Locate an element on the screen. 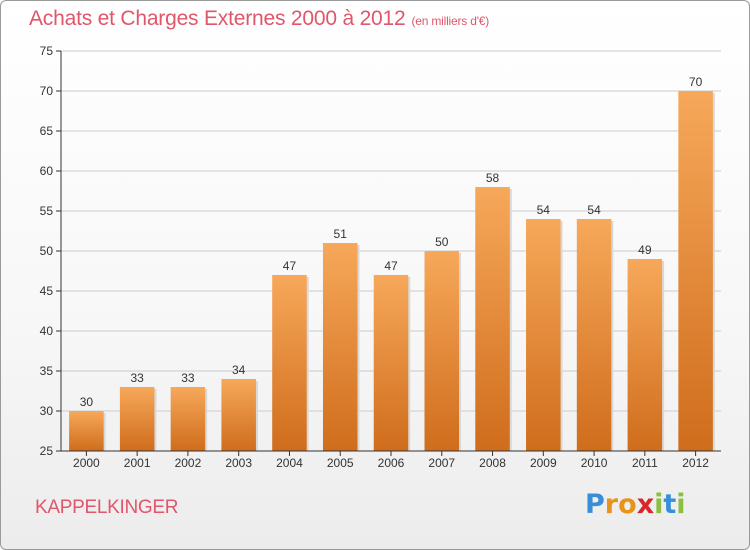  data-label: 70 is located at coordinates (696, 82).